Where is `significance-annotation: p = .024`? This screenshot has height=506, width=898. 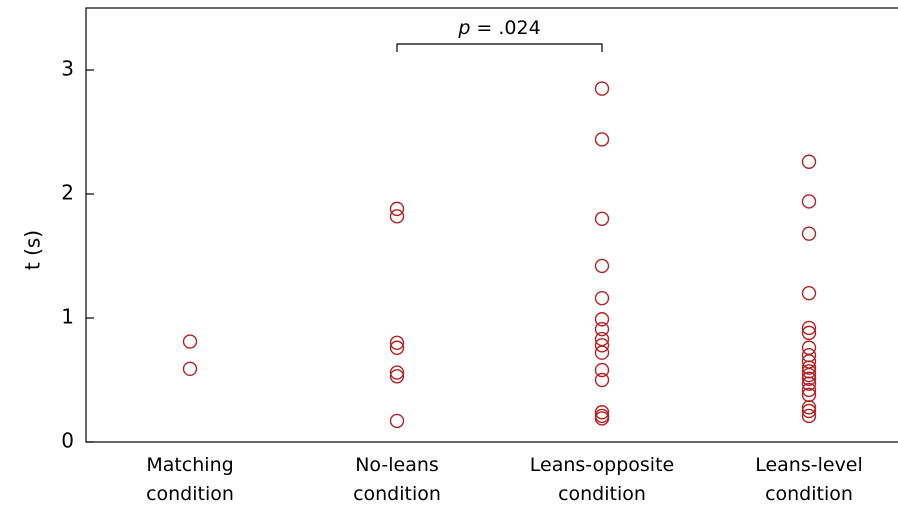
significance-annotation: p = .024 is located at coordinates (499, 34).